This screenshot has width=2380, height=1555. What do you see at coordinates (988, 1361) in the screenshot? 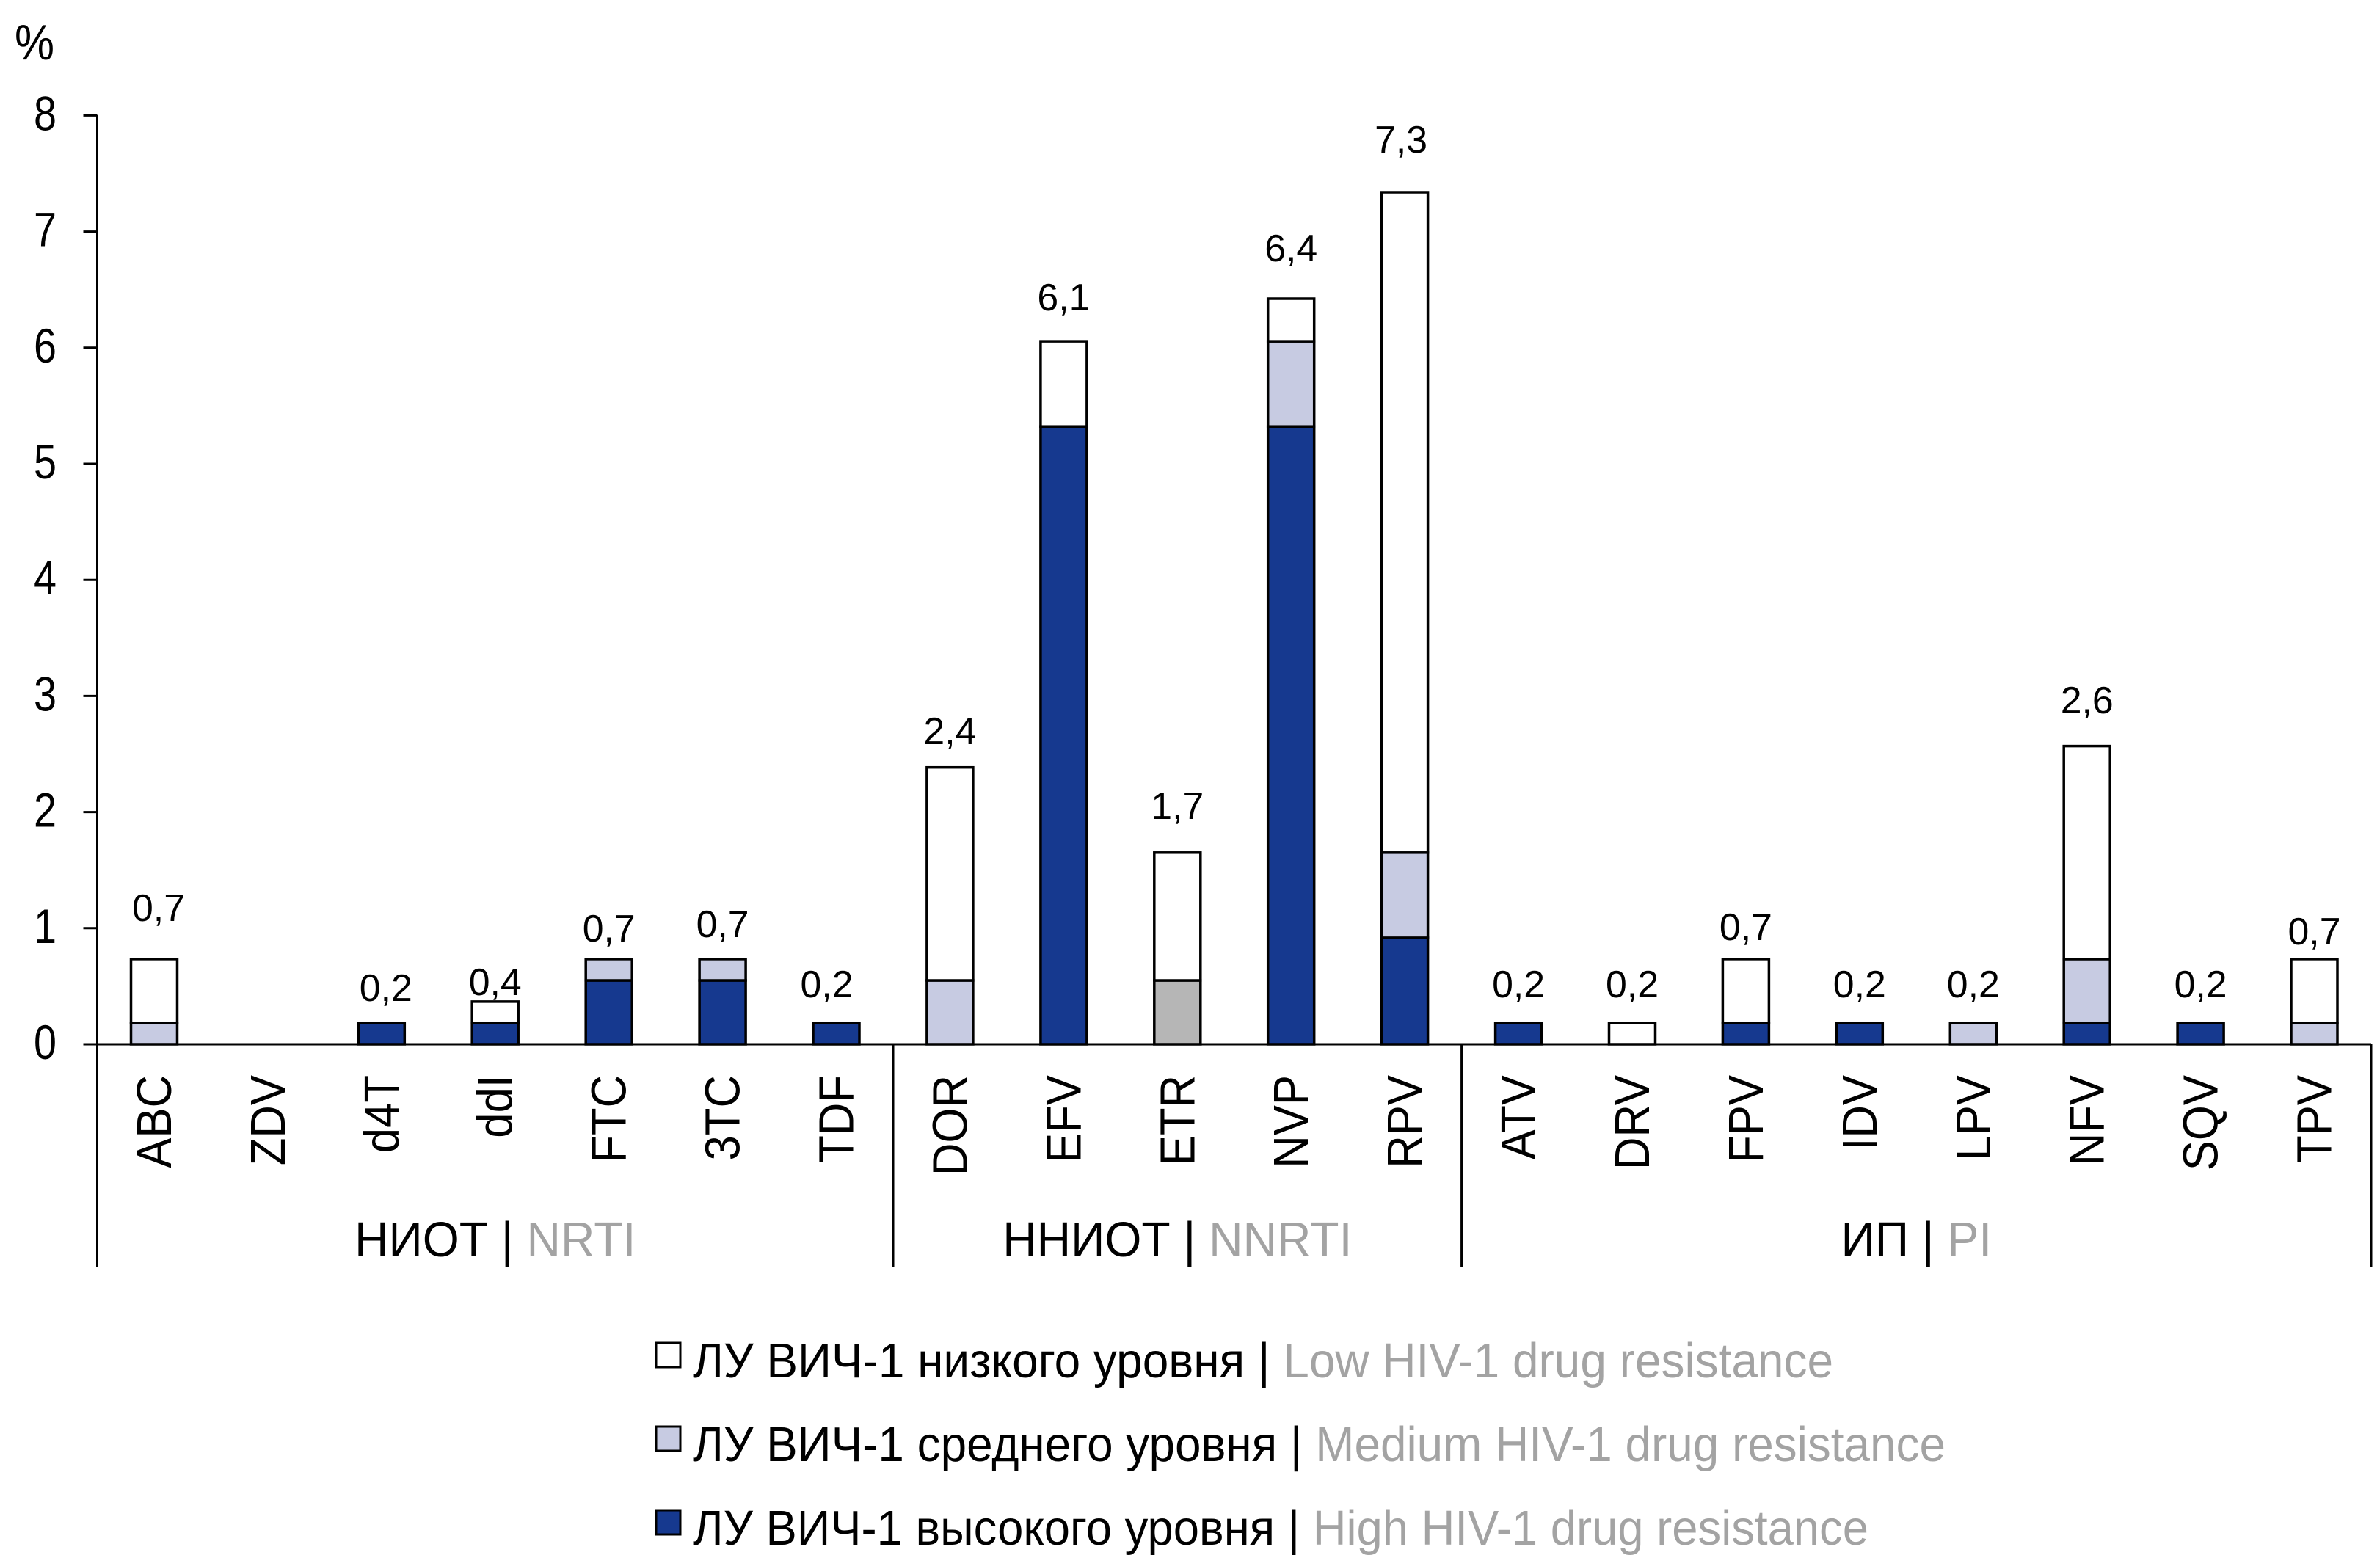
I see `svg-text: ЛУ ВИЧ-1 низкого уровня |` at bounding box center [988, 1361].